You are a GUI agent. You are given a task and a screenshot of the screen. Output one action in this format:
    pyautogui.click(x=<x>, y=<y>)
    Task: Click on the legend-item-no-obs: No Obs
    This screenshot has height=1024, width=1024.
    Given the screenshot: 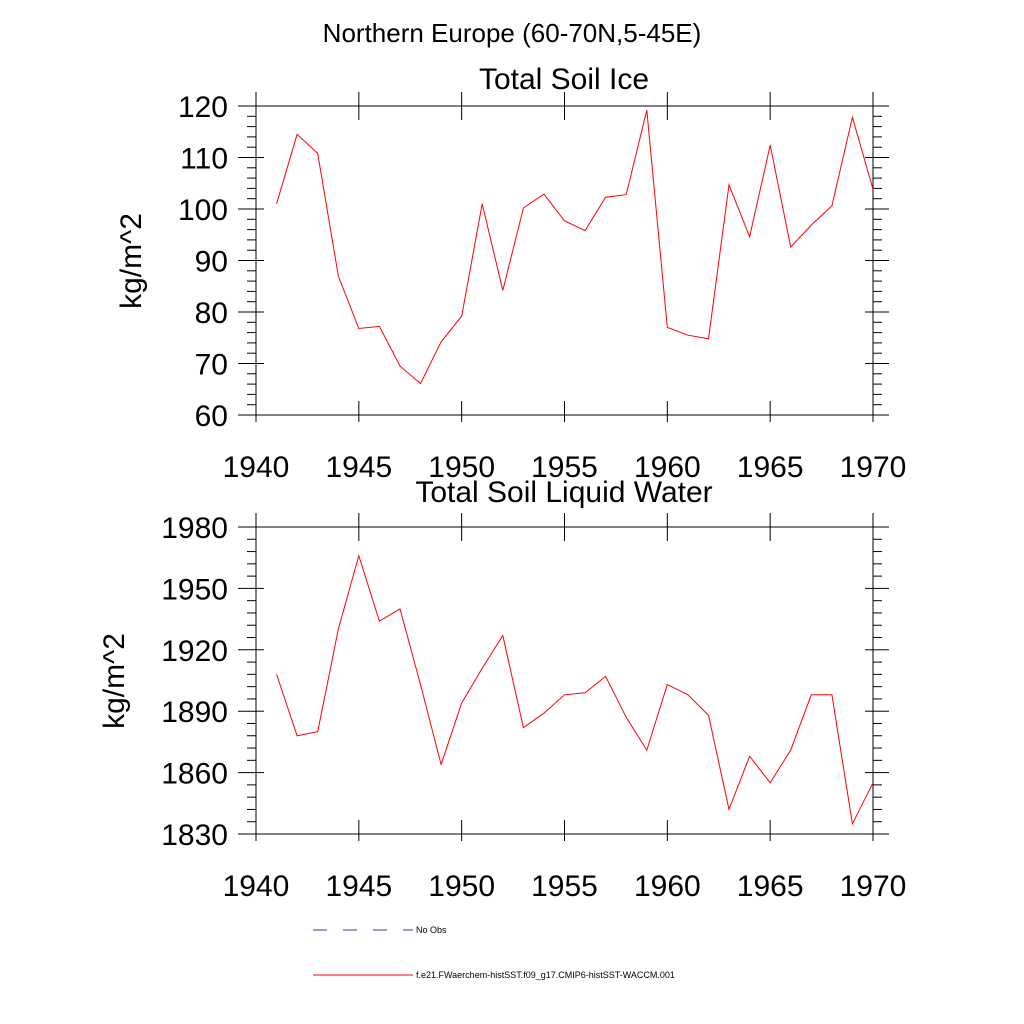 What is the action you would take?
    pyautogui.click(x=380, y=930)
    